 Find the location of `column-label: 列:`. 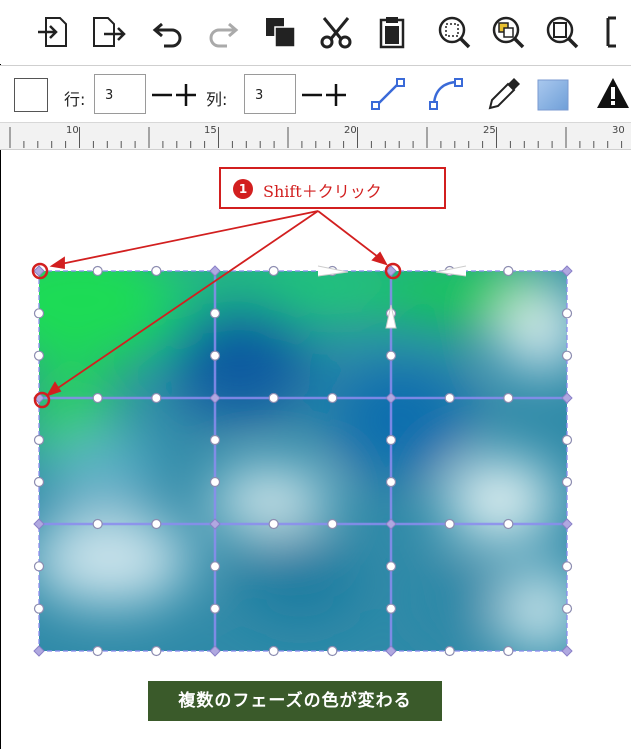

column-label: 列: is located at coordinates (217, 99).